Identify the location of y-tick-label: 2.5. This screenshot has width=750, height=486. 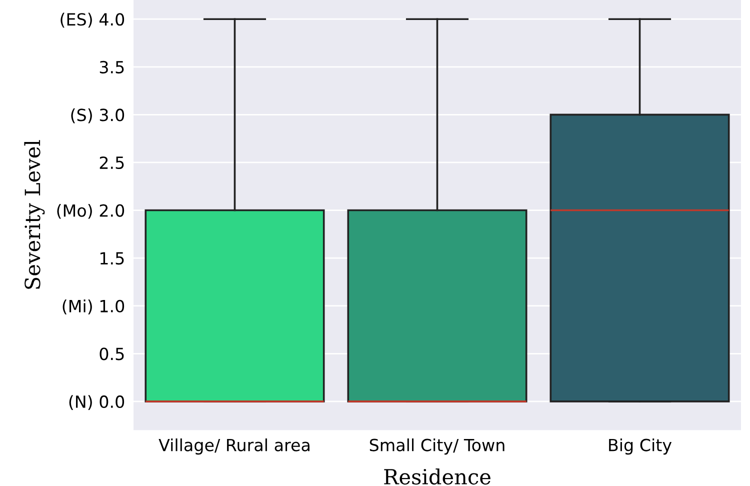
(112, 163).